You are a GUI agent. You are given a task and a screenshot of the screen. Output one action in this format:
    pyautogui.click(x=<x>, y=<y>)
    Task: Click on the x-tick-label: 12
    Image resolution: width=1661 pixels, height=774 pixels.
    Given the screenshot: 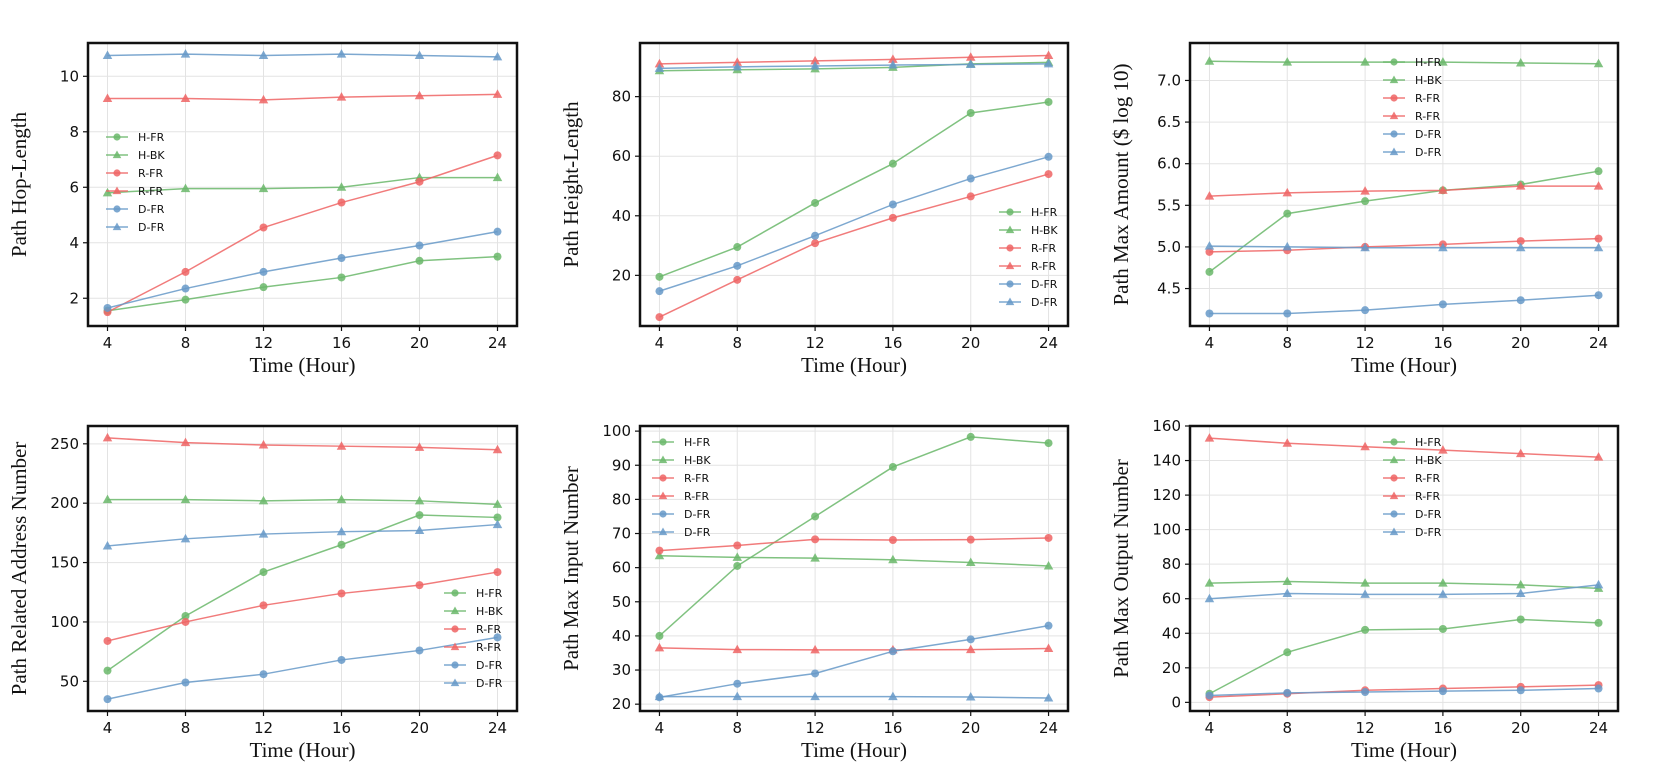 What is the action you would take?
    pyautogui.click(x=815, y=343)
    